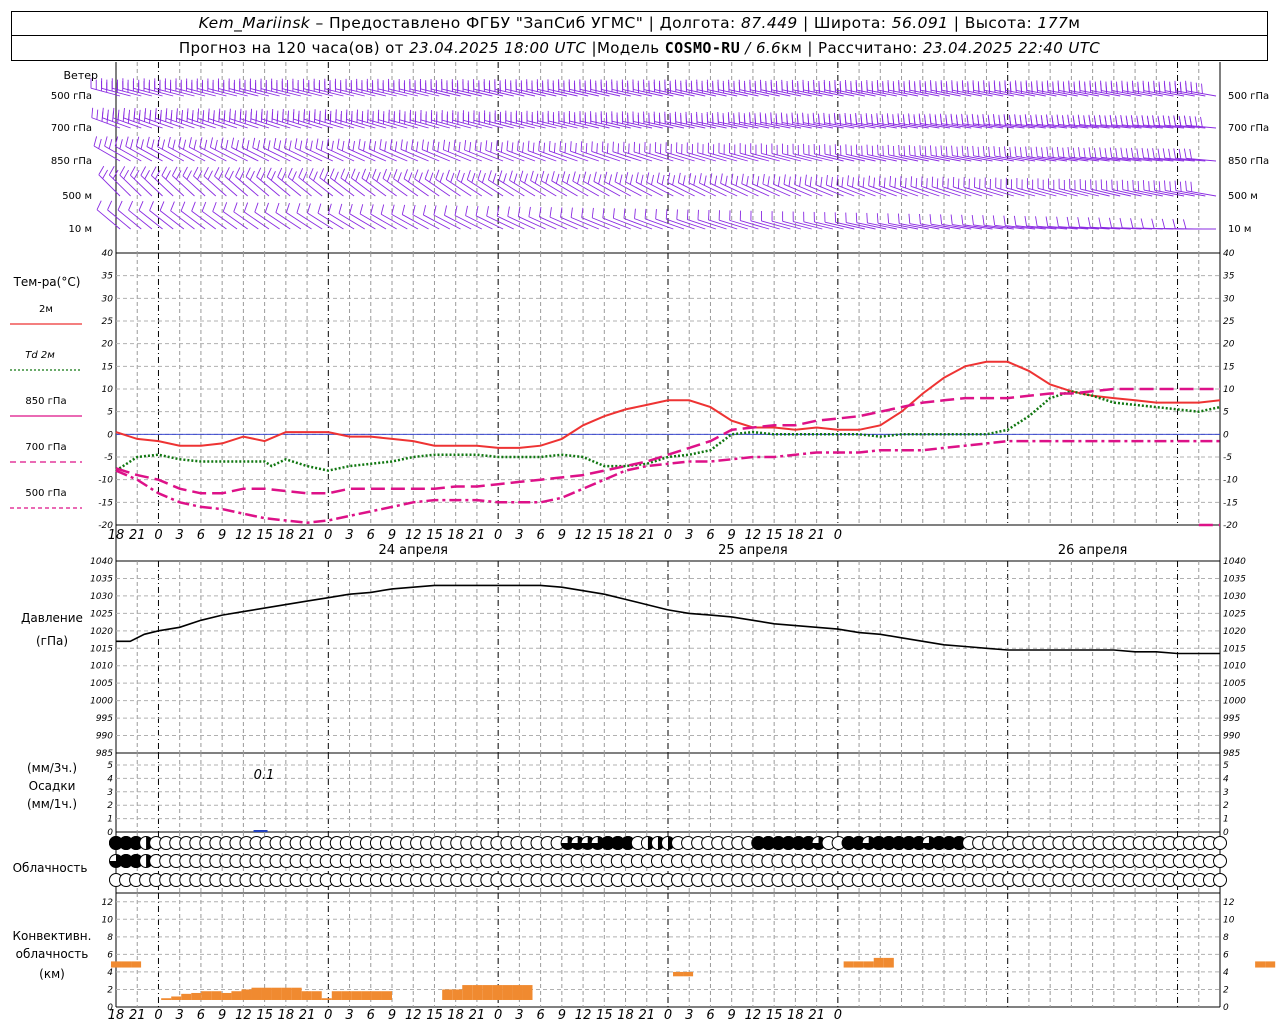  What do you see at coordinates (1234, 562) in the screenshot?
I see `pressure-tick-right: 1040` at bounding box center [1234, 562].